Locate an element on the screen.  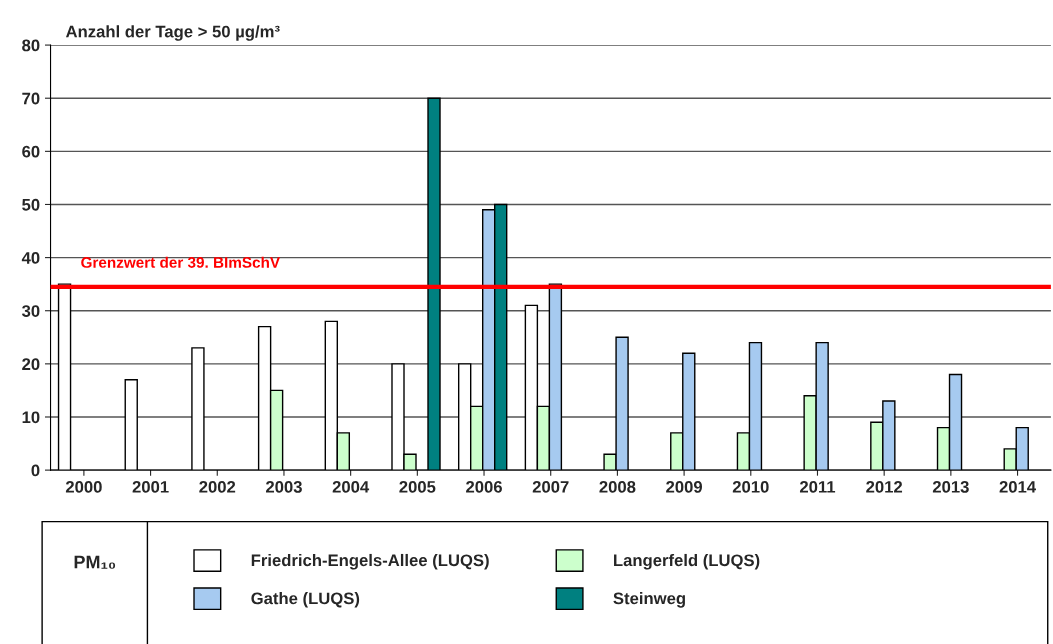
legend-label: Gathe (LUQS) is located at coordinates (305, 600).